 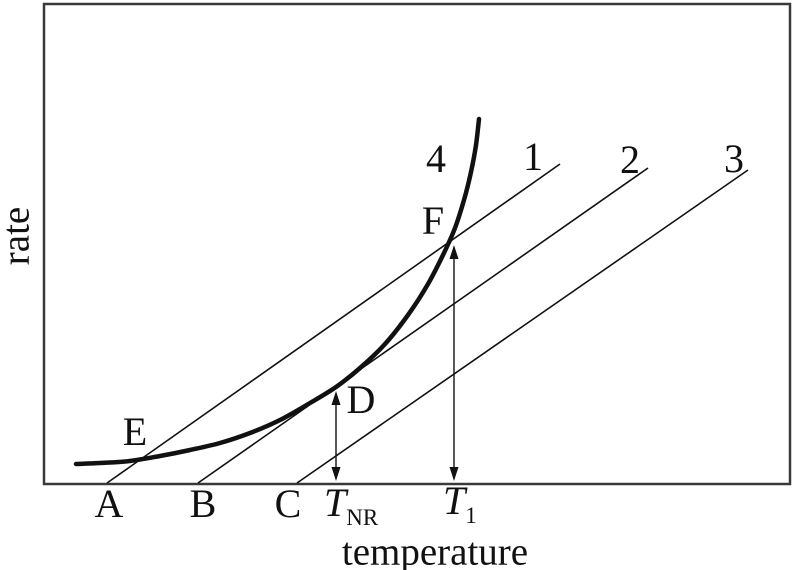 I want to click on point-f-label: F, so click(x=433, y=220).